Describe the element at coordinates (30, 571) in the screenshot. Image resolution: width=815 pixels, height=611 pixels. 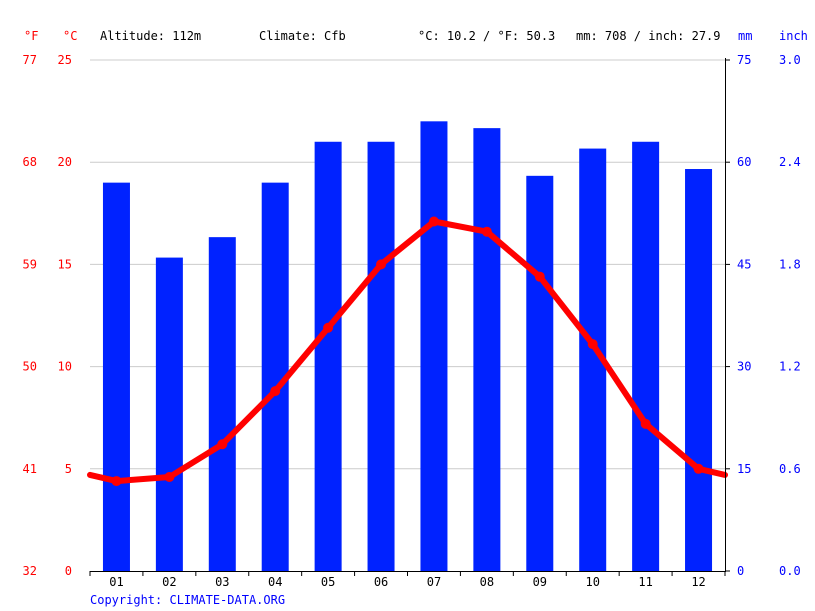
I see `fahrenheit-tick-label: 32` at that location.